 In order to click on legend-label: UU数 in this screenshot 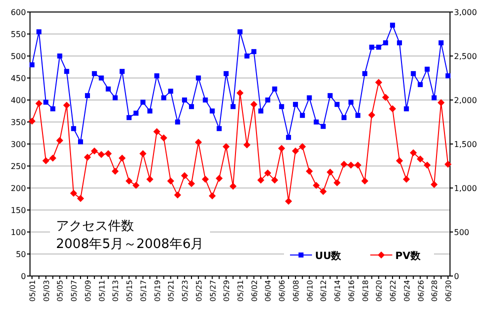, I will do `click(328, 256)`.